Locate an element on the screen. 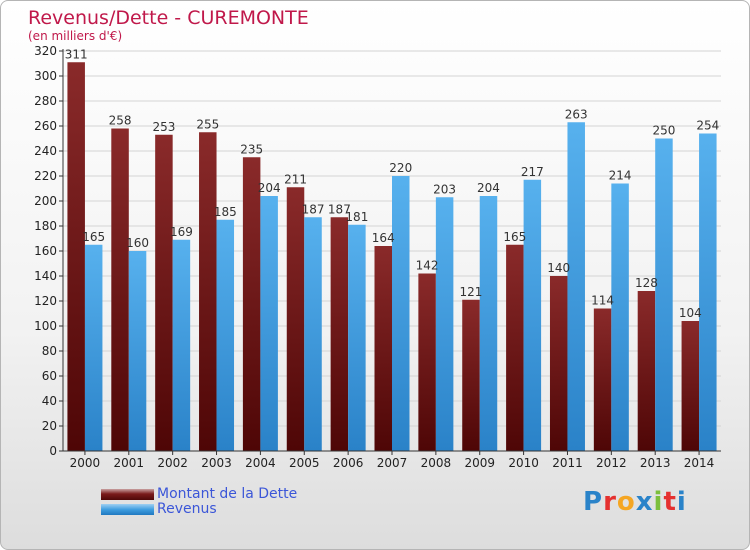  x-tick-label: 2000 is located at coordinates (85, 463).